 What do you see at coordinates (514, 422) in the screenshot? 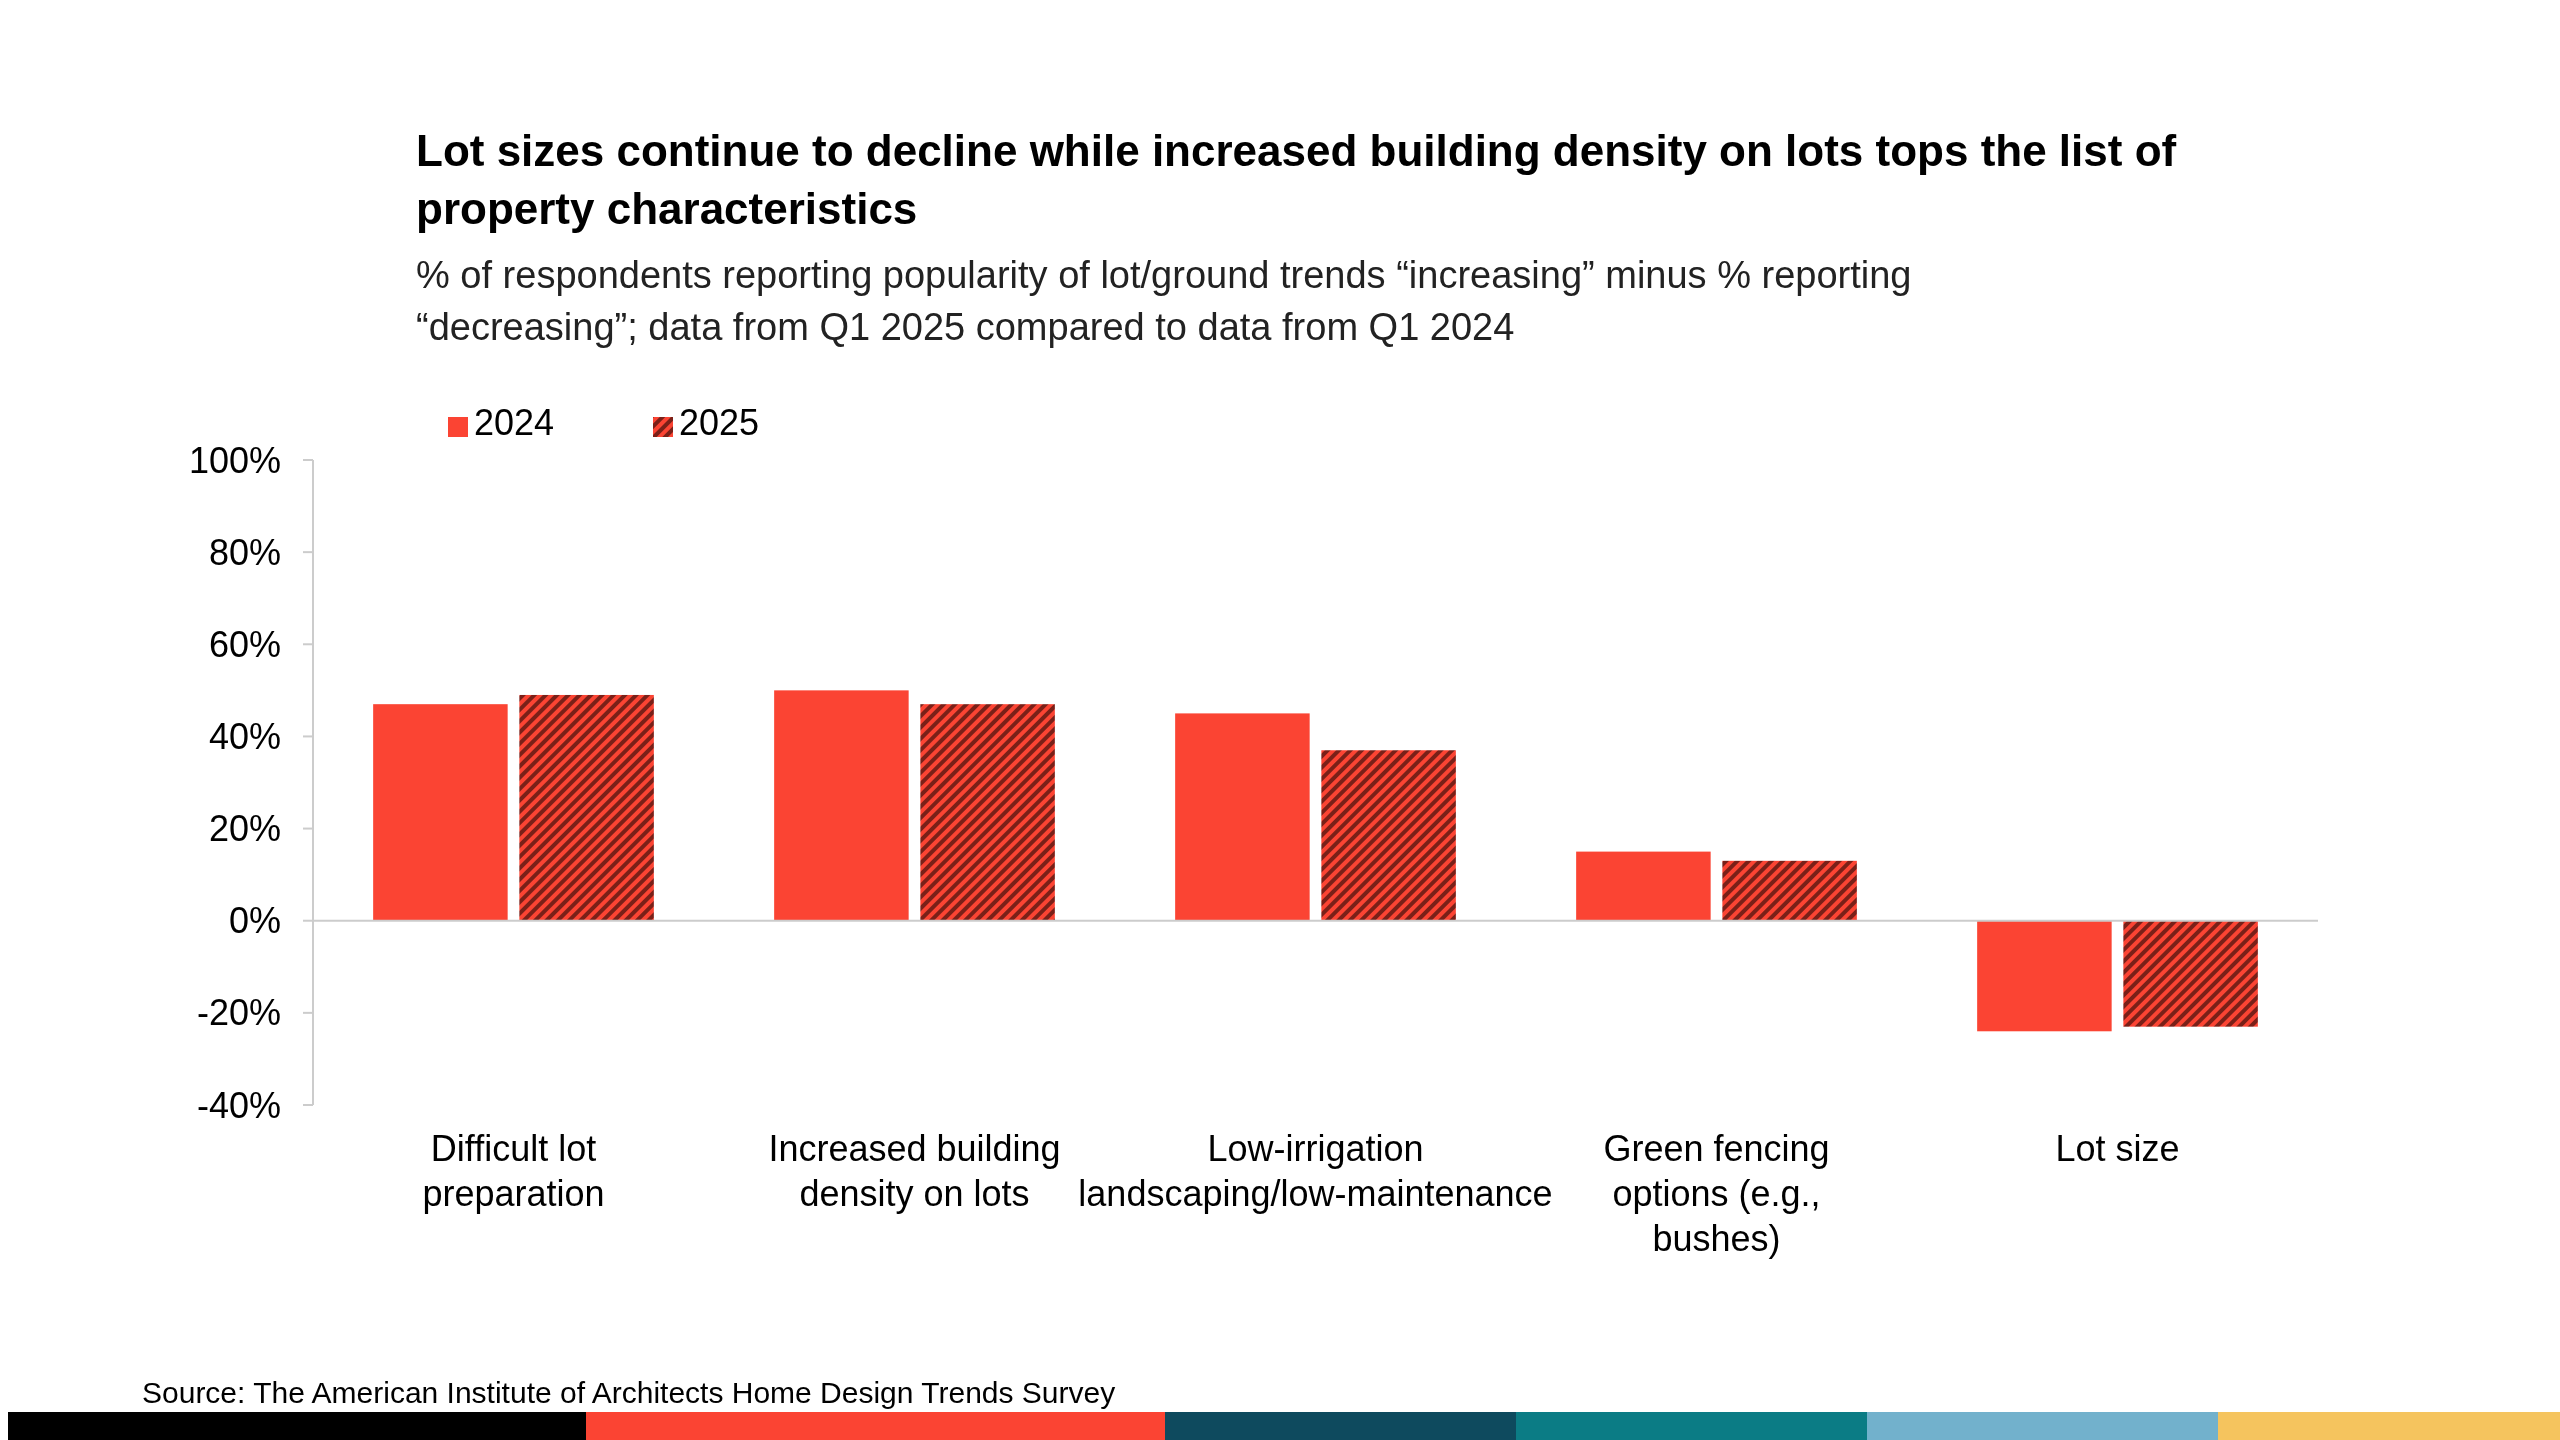
I see `legend-label: 2024` at bounding box center [514, 422].